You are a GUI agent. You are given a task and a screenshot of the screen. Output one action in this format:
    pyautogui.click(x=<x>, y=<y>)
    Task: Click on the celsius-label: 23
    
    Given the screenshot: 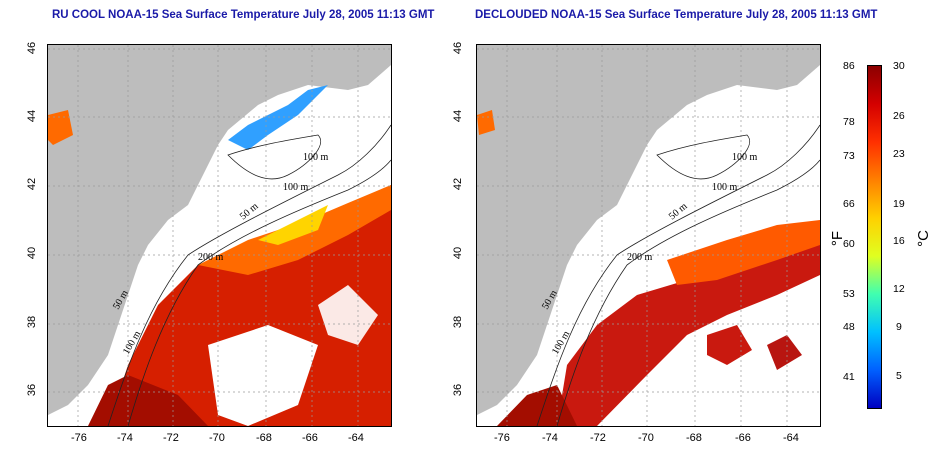 What is the action you would take?
    pyautogui.click(x=899, y=154)
    